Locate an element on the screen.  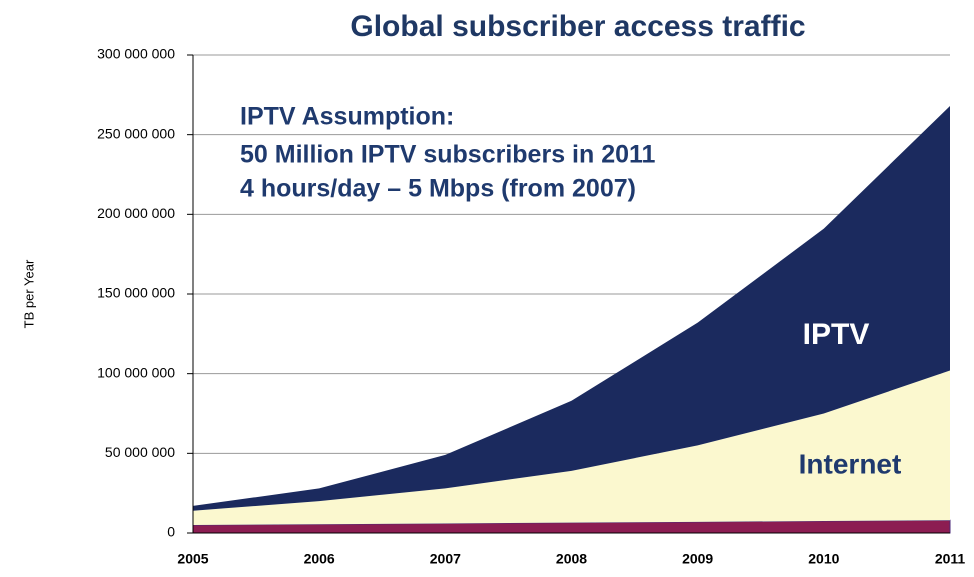
series-label: IPTV is located at coordinates (836, 334).